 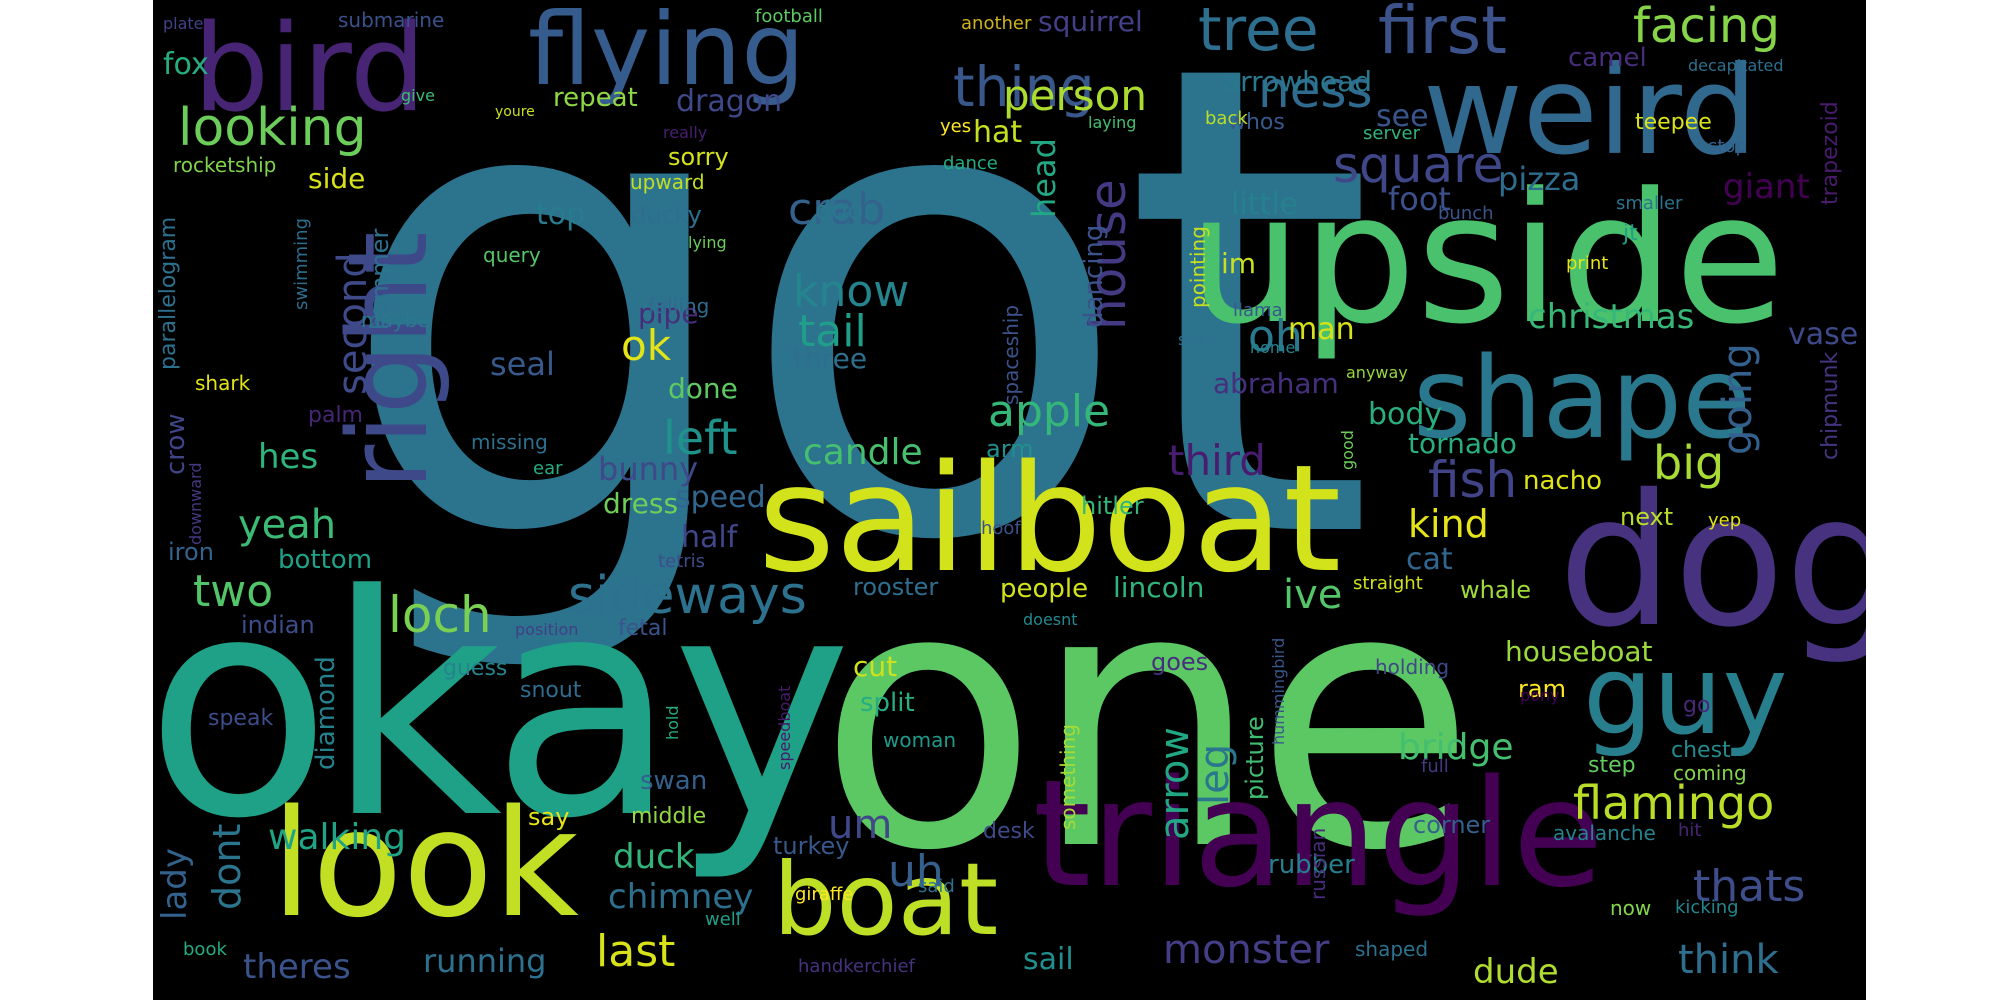 I want to click on word-man: man, so click(x=1321, y=329).